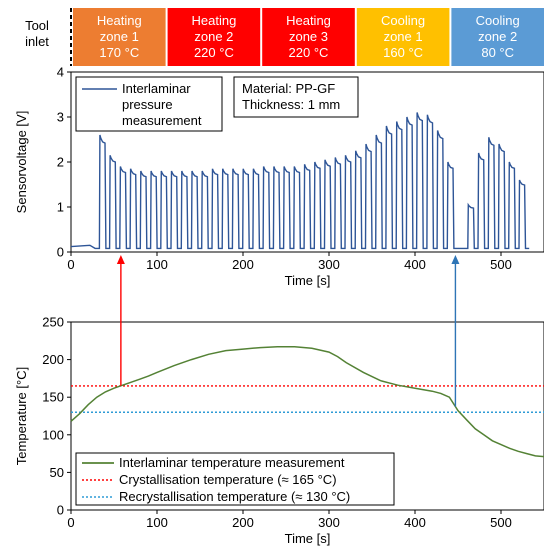 This screenshot has height=554, width=544. I want to click on pressure-legend-box, so click(149, 104).